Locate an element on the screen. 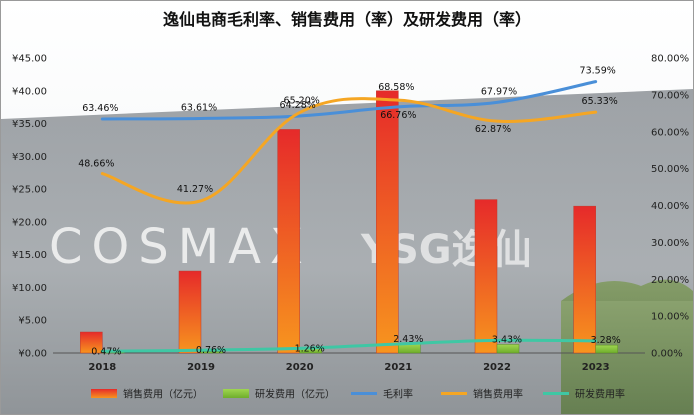 Image resolution: width=694 pixels, height=415 pixels. left-tick-label: ¥25.00 is located at coordinates (29, 190).